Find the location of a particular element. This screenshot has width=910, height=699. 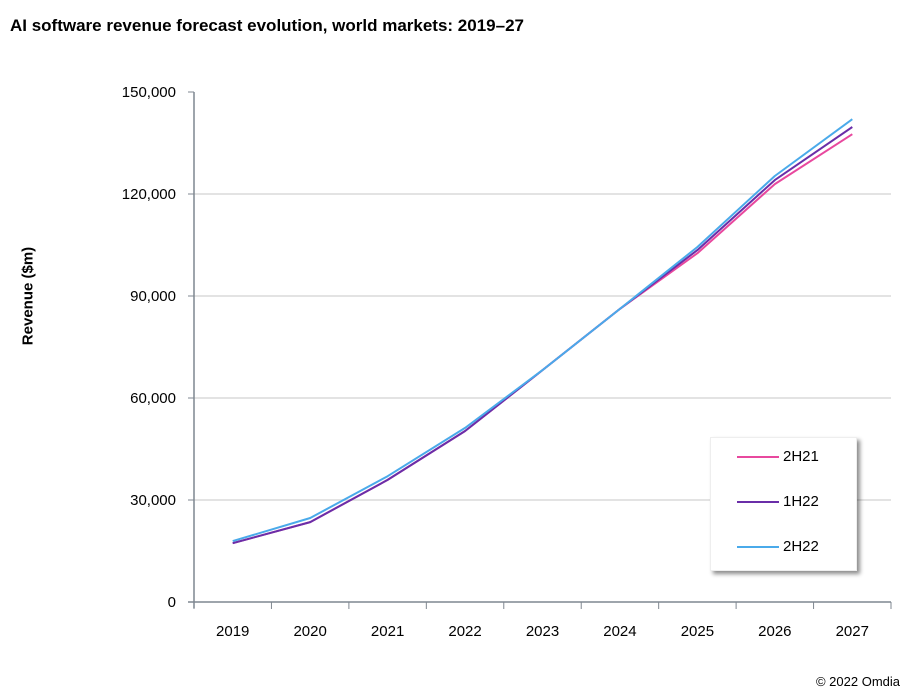

legend-label-1h22: 1H22 is located at coordinates (801, 501).